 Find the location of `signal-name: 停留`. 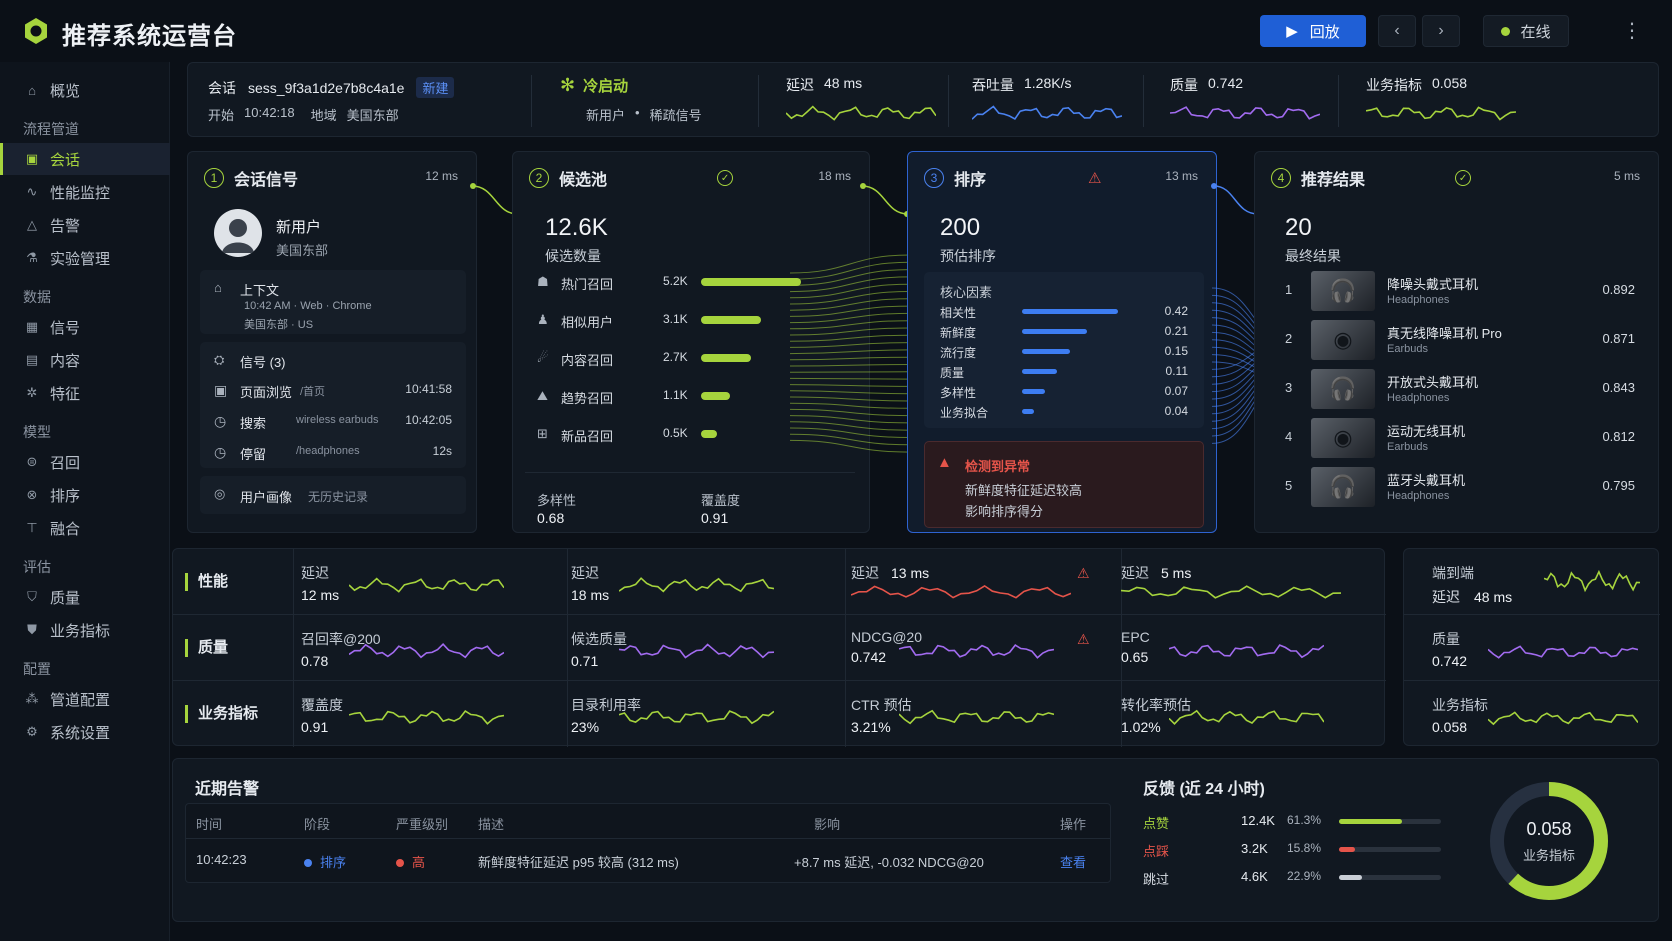

signal-name: 停留 is located at coordinates (253, 454).